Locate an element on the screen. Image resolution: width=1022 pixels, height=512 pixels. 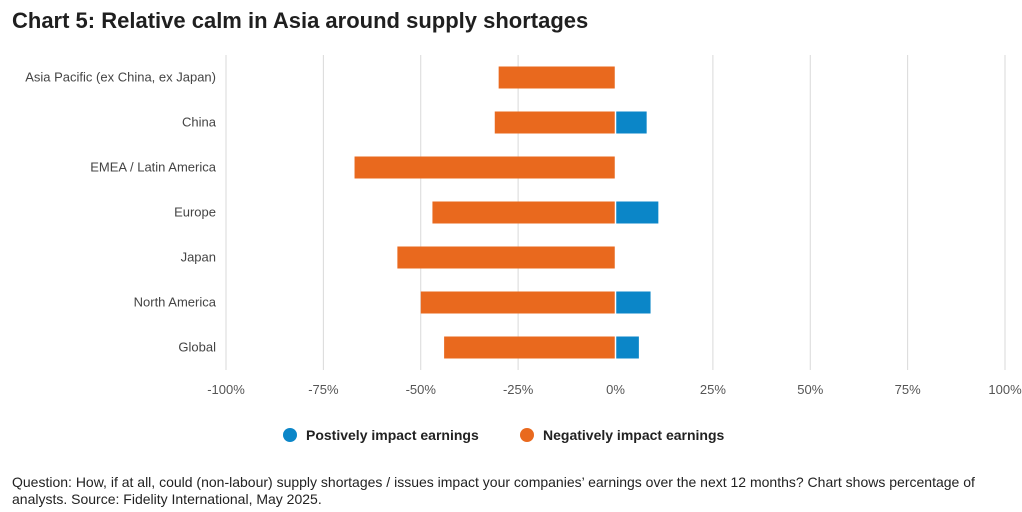
legend-negative-label: Negatively impact earnings is located at coordinates (634, 435).